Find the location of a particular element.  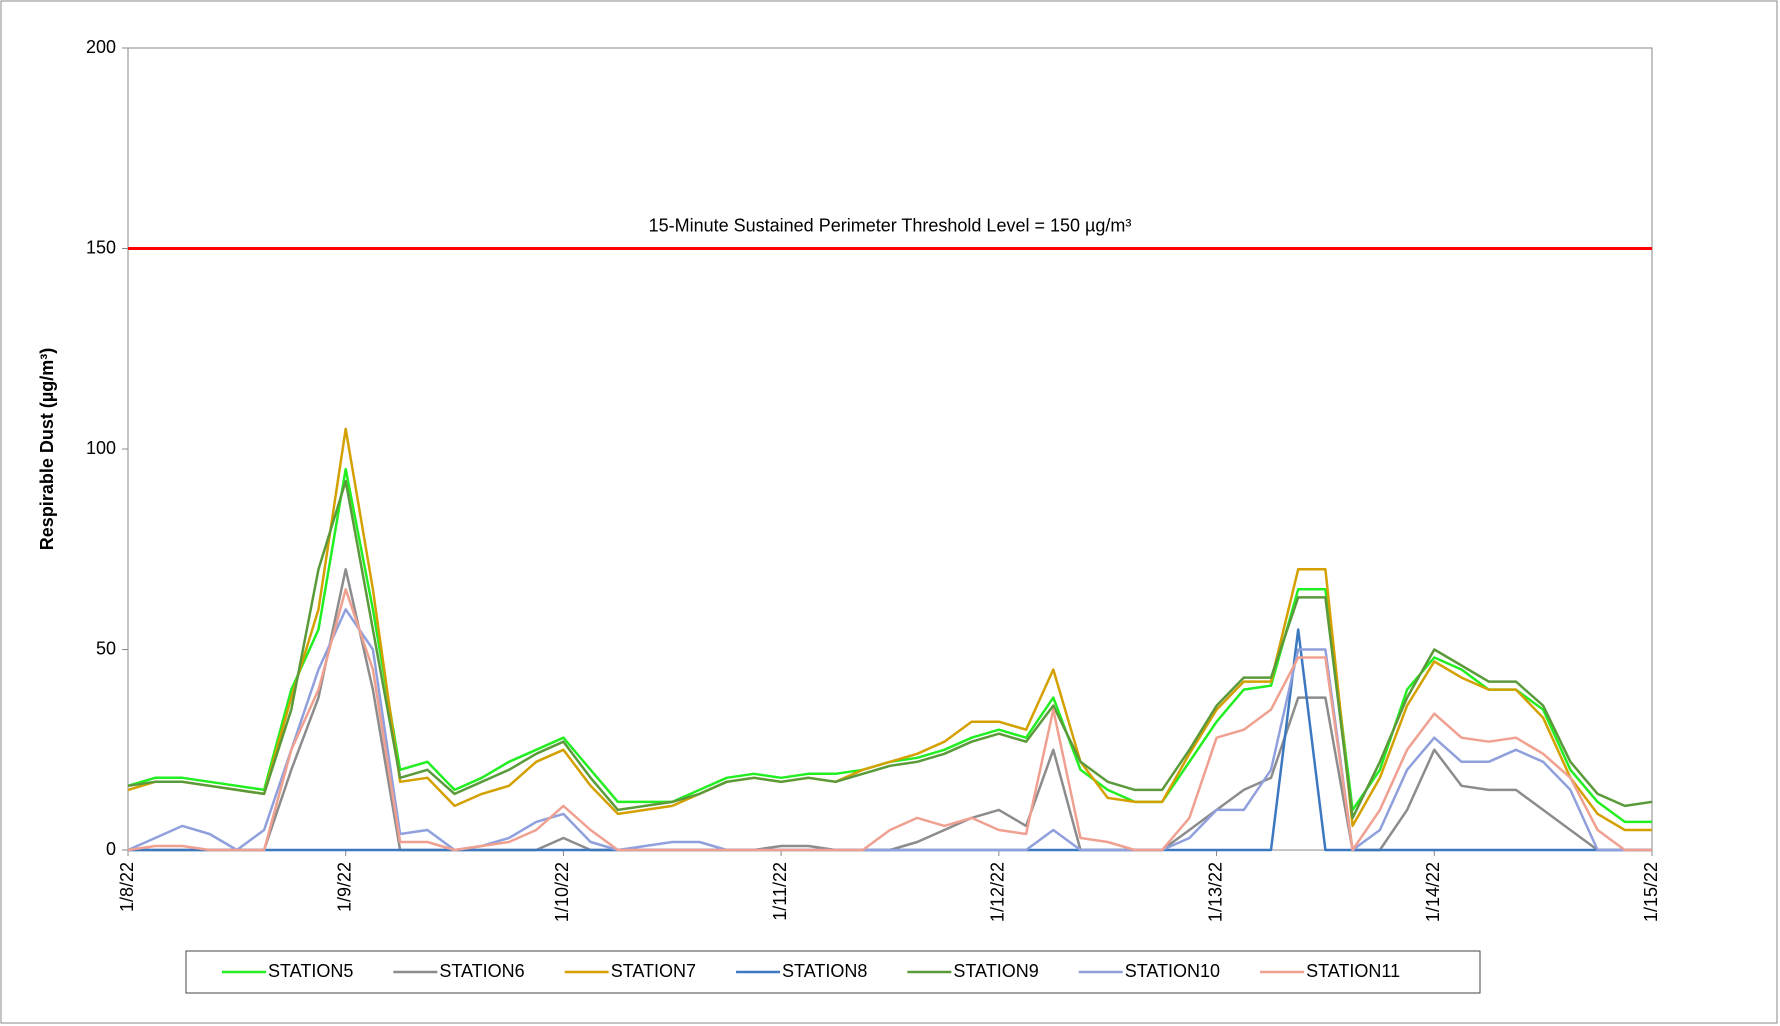

x-tick-label: 1/9/22 is located at coordinates (344, 887).